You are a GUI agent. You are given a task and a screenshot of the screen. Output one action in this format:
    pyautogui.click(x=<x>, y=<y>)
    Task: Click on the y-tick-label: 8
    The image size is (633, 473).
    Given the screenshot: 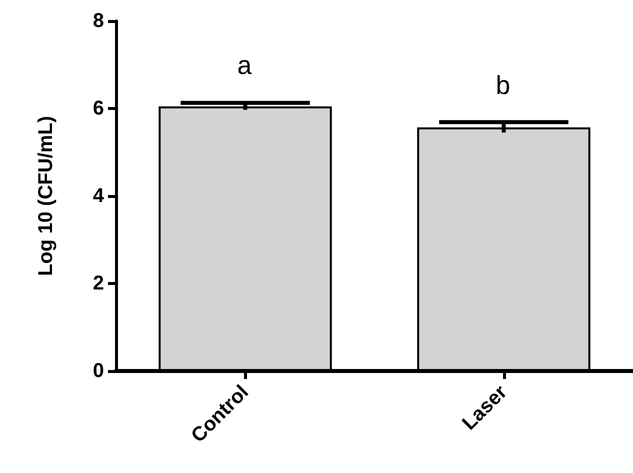 What is the action you would take?
    pyautogui.click(x=98, y=21)
    